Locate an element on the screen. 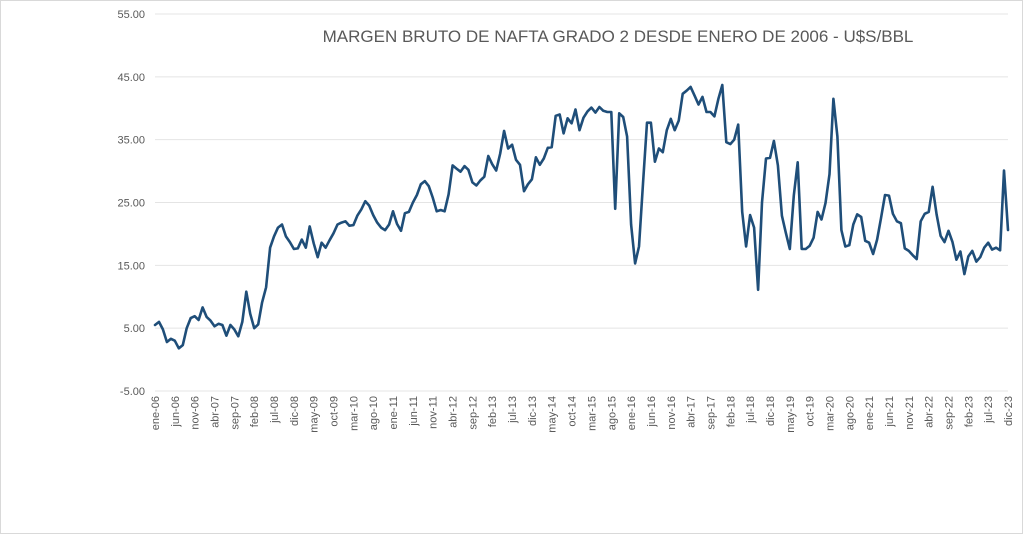 Image resolution: width=1023 pixels, height=534 pixels. x-tick-label: jun-11 is located at coordinates (414, 411).